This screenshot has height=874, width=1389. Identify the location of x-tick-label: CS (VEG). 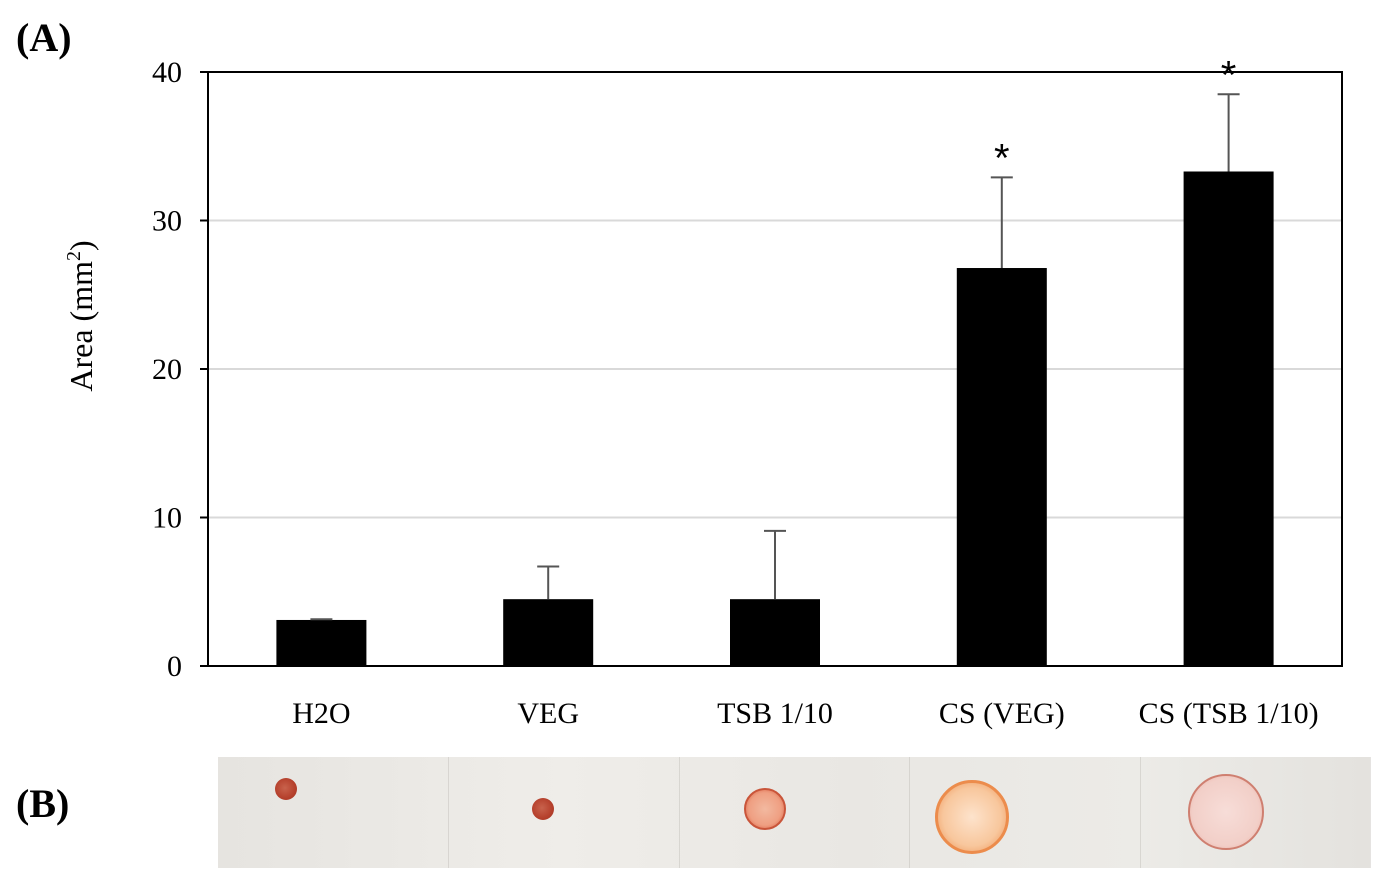
(1002, 713).